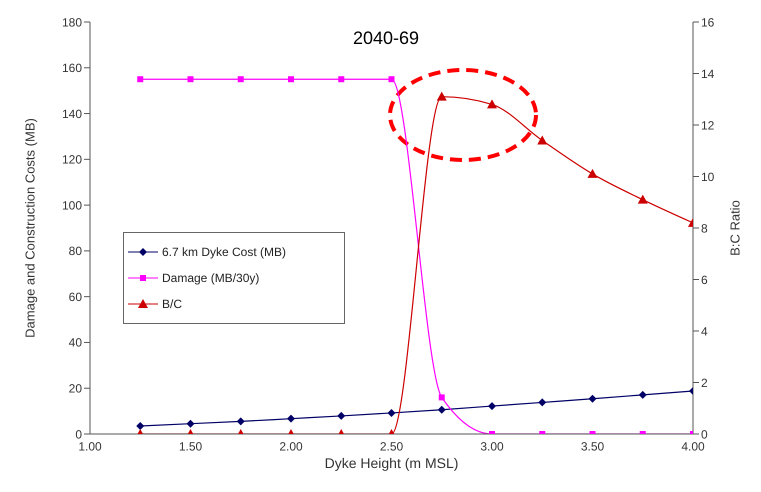 Image resolution: width=761 pixels, height=492 pixels. I want to click on y2-tick-label: 0, so click(704, 434).